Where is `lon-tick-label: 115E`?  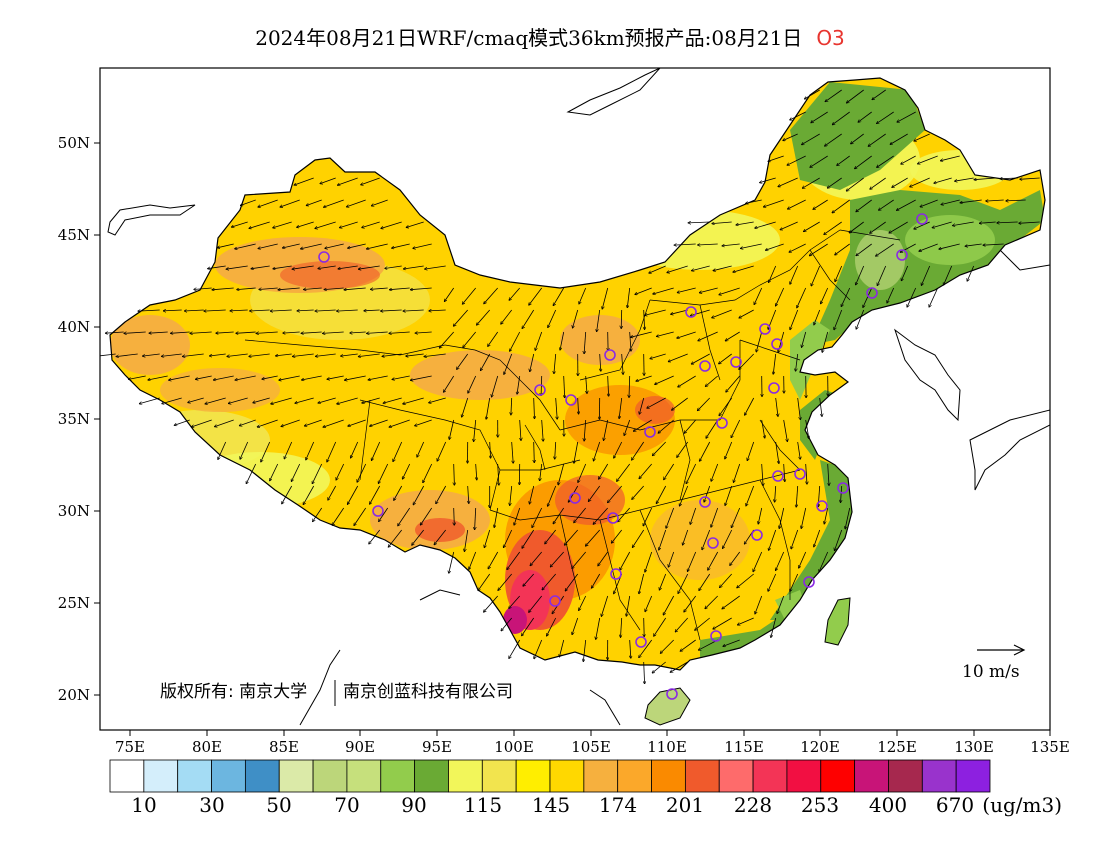 lon-tick-label: 115E is located at coordinates (744, 747).